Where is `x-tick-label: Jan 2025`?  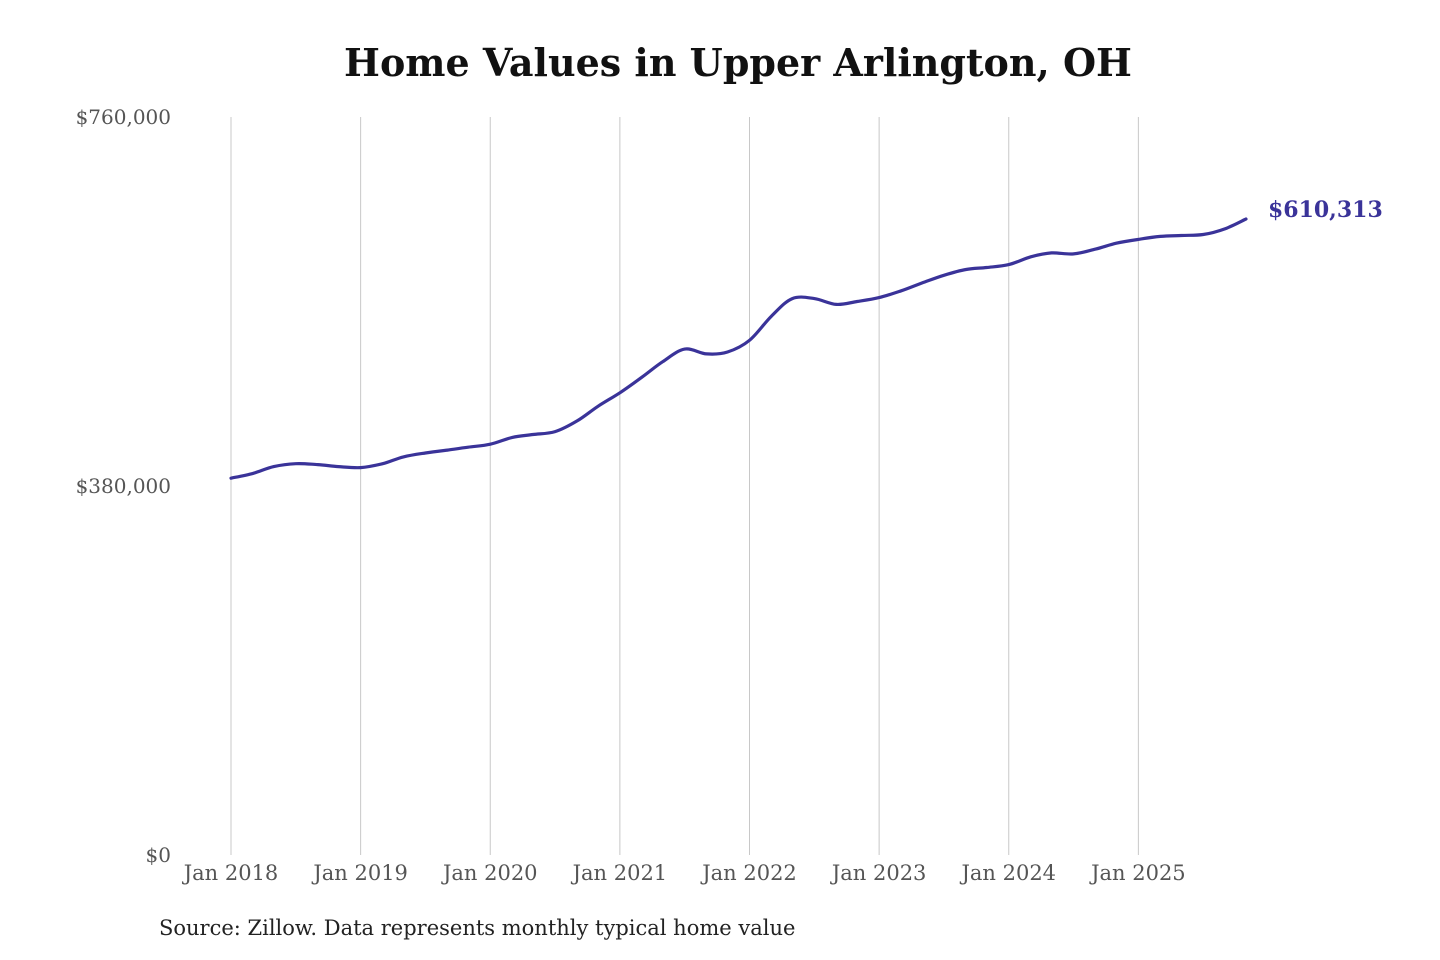
x-tick-label: Jan 2025 is located at coordinates (1137, 873).